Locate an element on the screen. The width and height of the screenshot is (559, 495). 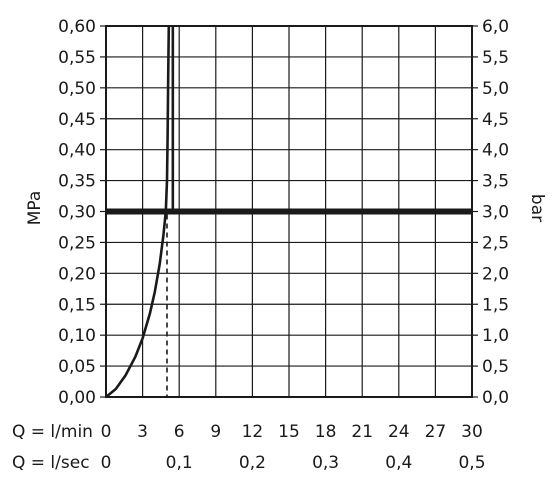
y-right-tick-label: 0,0 is located at coordinates (495, 398).